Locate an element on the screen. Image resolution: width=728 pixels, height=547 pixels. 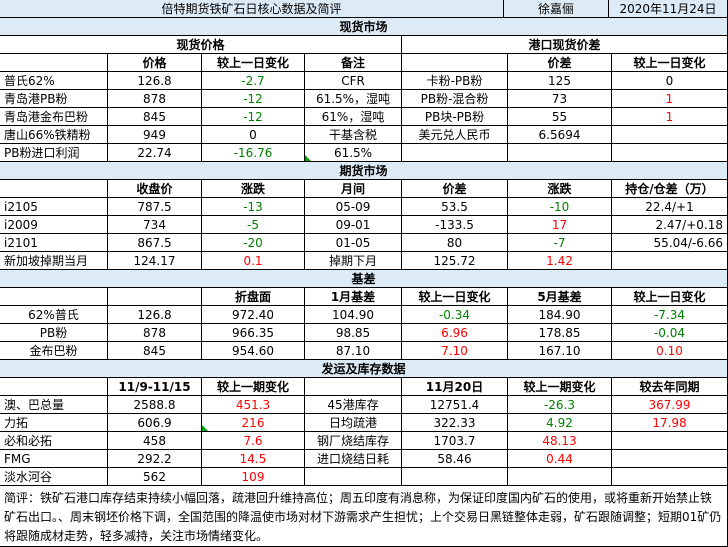
basis-name: 62%普氏 is located at coordinates (54, 315).